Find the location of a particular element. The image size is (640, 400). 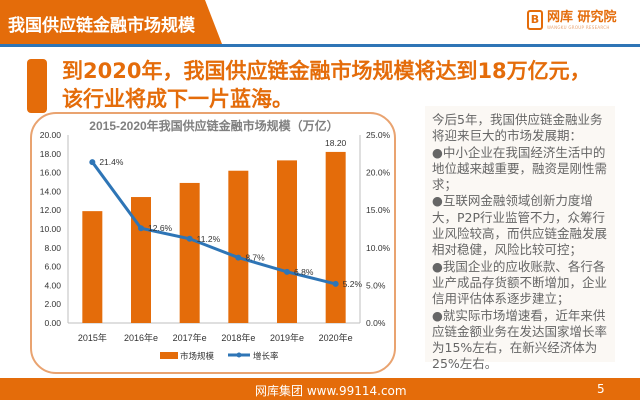

description-point: ●中小企业在我国经济生活中的地位越来越重要，融资是刚性需求； is located at coordinates (520, 168).